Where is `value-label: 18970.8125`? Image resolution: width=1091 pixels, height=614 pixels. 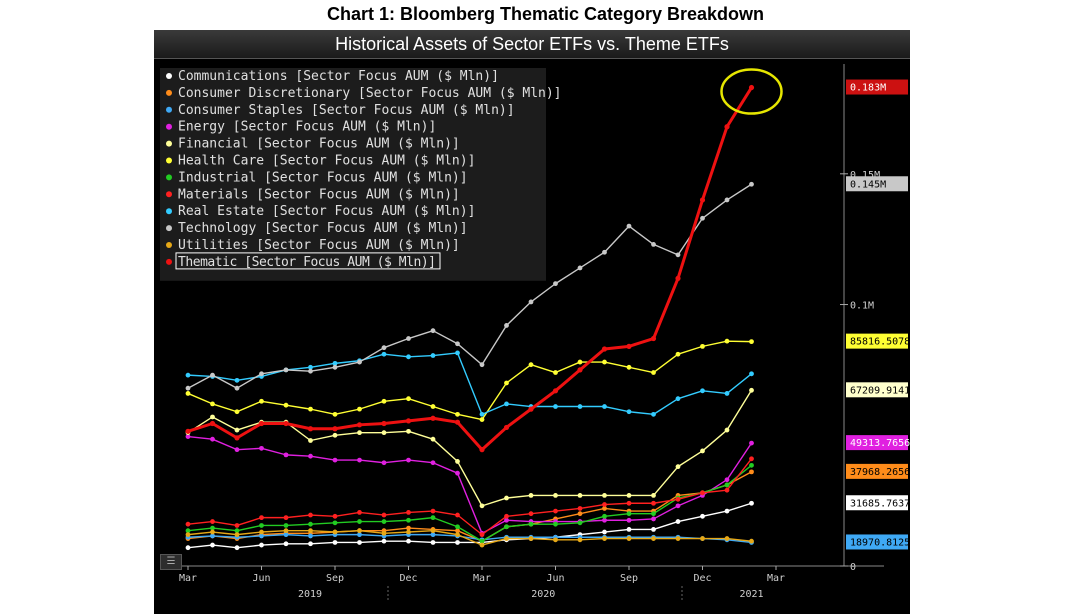 value-label: 18970.8125 is located at coordinates (880, 542).